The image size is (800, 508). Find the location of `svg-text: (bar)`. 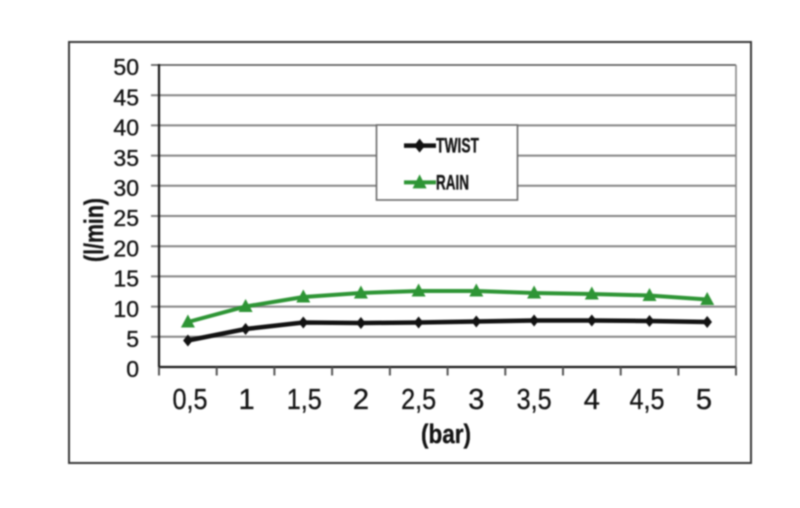

svg-text: (bar) is located at coordinates (446, 434).